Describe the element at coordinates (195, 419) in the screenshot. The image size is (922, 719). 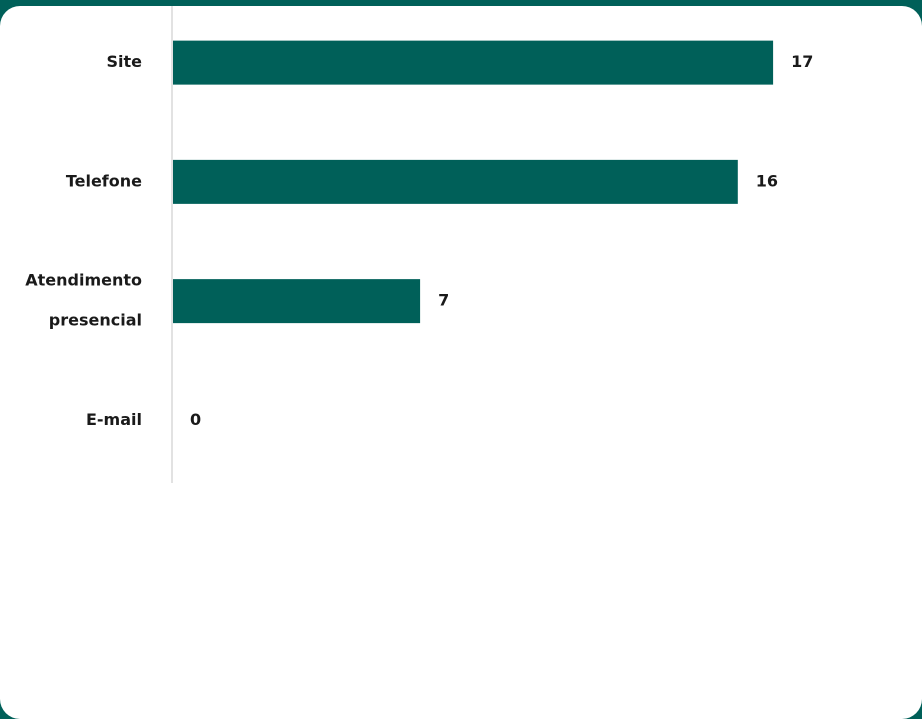
I see `value-label: 0` at that location.